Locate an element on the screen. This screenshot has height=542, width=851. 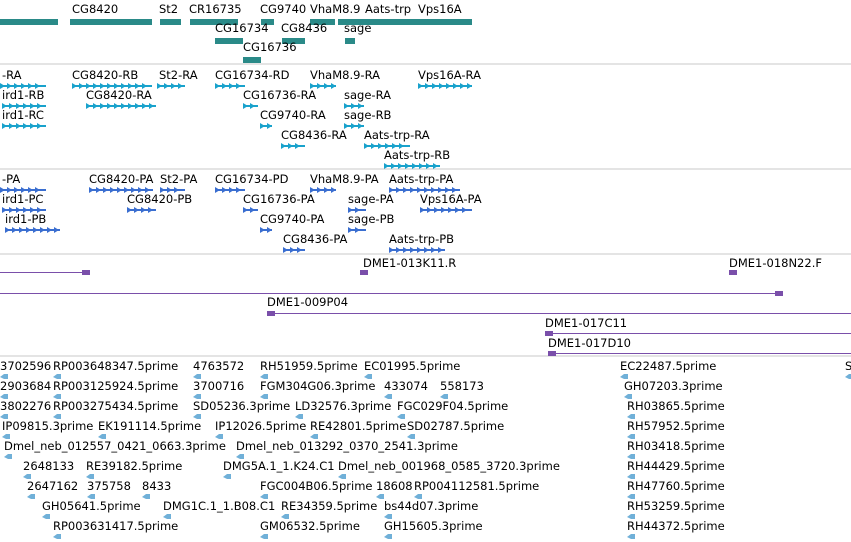
feature: Aats-trp-RB is located at coordinates (417, 158).